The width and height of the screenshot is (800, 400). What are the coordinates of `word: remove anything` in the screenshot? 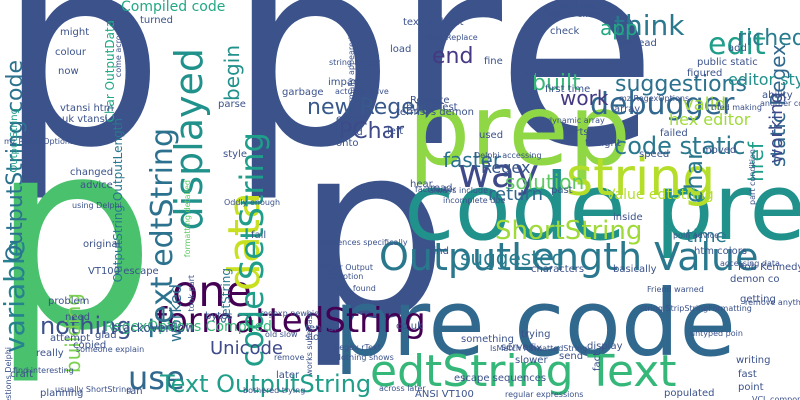 It's located at (772, 302).